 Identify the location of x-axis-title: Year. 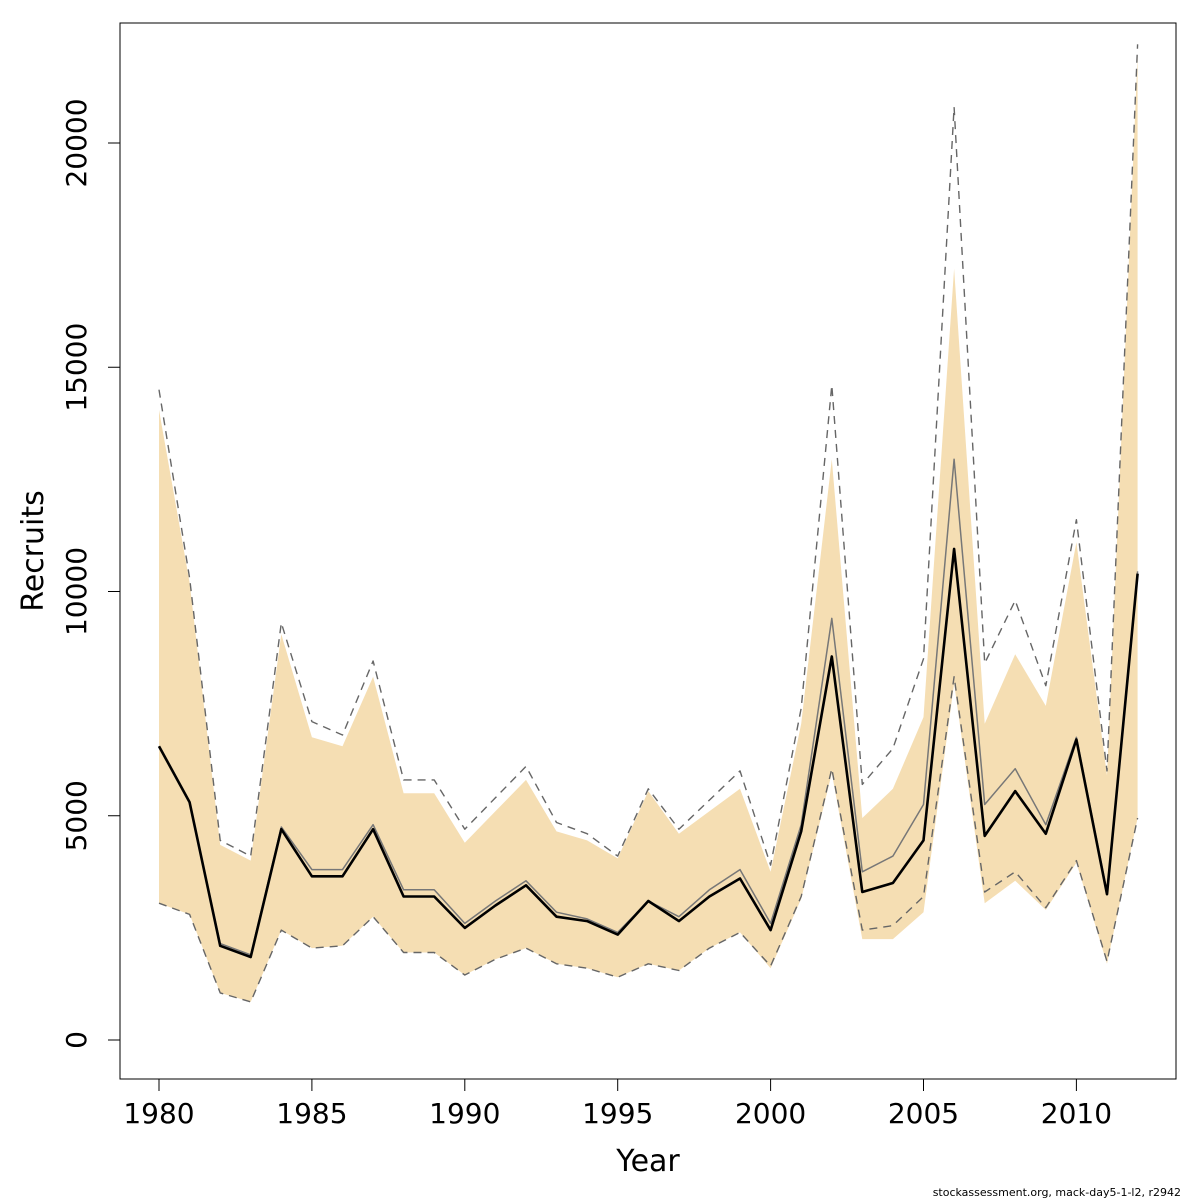
(647, 1161).